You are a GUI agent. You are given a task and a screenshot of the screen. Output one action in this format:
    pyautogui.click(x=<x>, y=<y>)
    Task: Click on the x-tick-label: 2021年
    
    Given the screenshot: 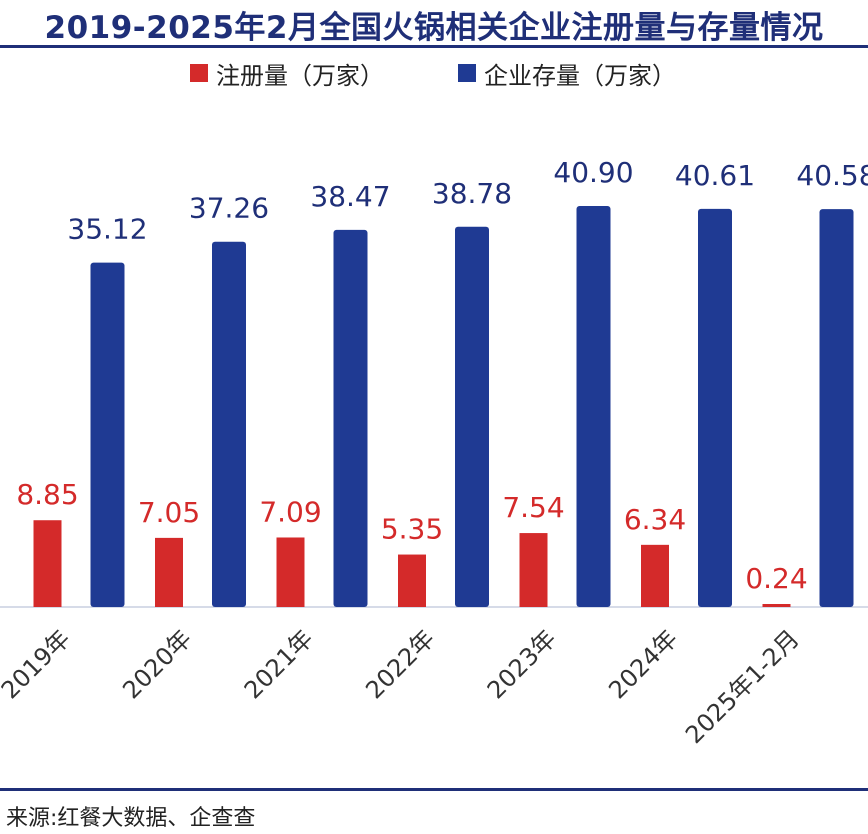 What is the action you would take?
    pyautogui.click(x=279, y=664)
    